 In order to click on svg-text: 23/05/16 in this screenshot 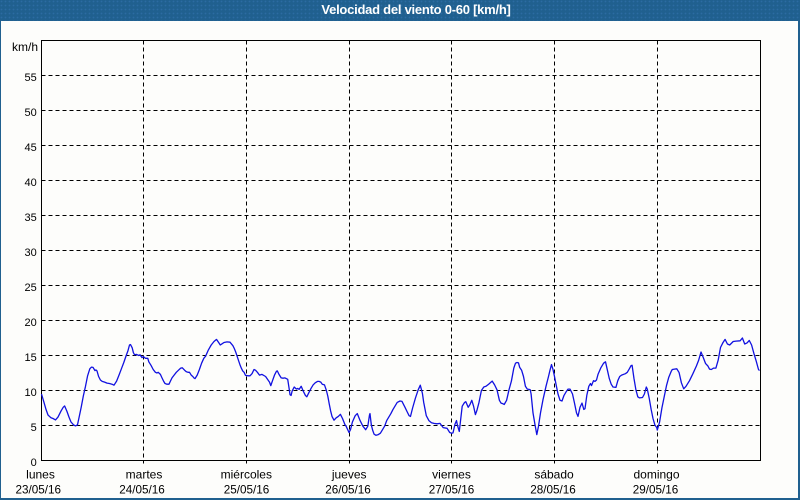, I will do `click(39, 490)`.